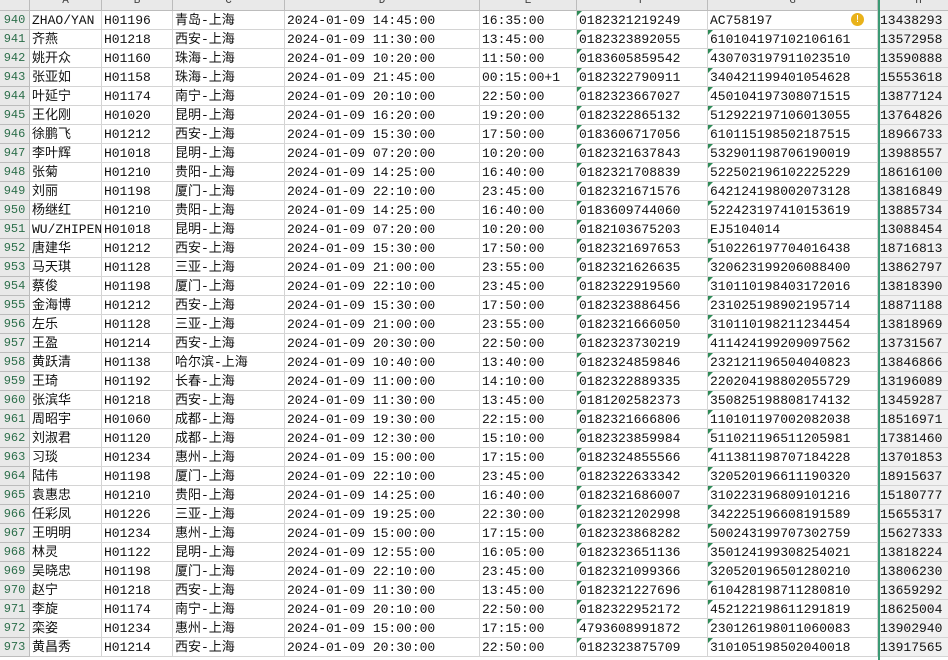  What do you see at coordinates (793, 381) in the screenshot?
I see `cell: 220204198802055729` at bounding box center [793, 381].